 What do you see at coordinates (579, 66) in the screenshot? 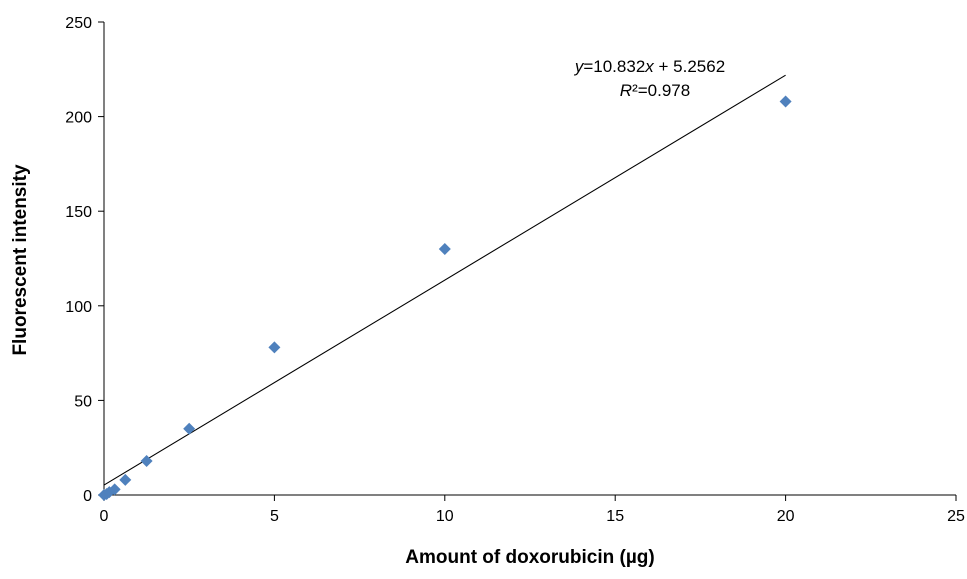
I see `equation-y-var: y` at bounding box center [579, 66].